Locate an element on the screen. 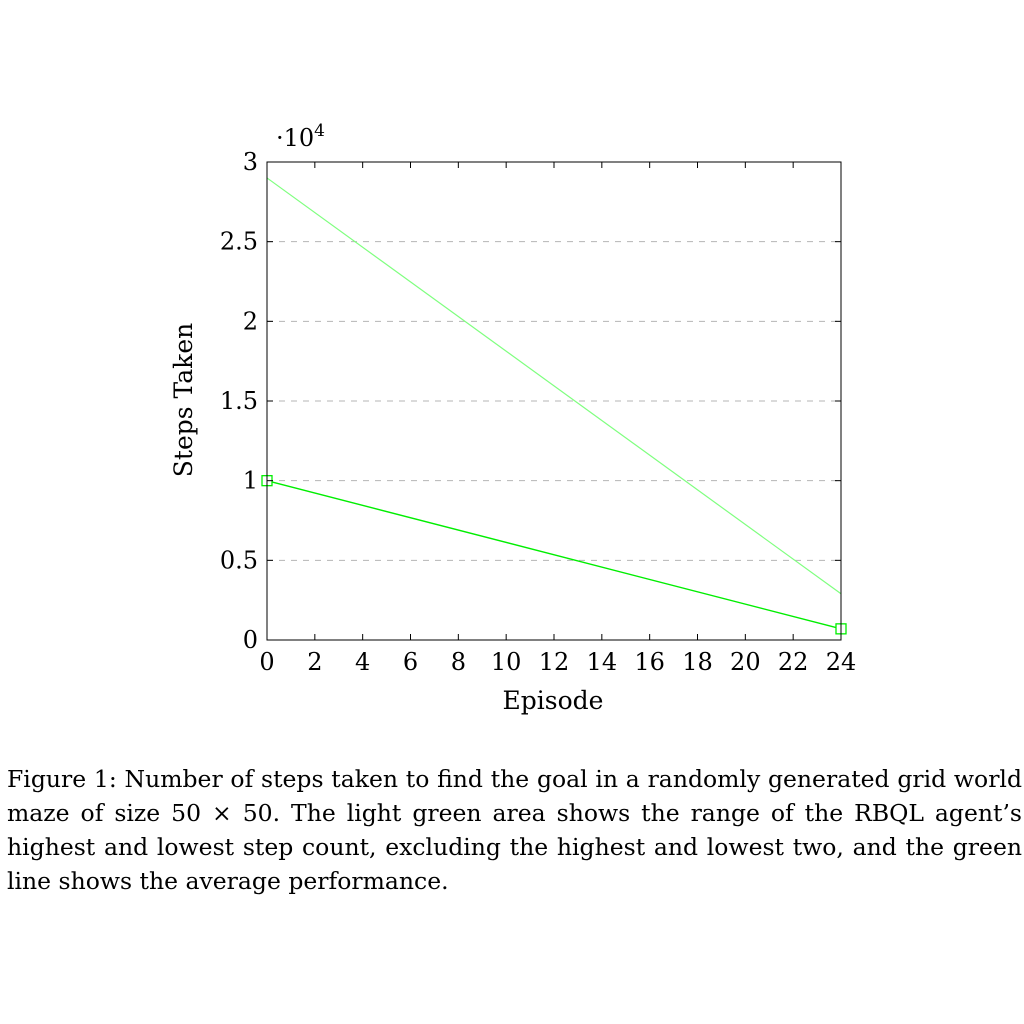 The image size is (1024, 1024). series-layer is located at coordinates (554, 555).